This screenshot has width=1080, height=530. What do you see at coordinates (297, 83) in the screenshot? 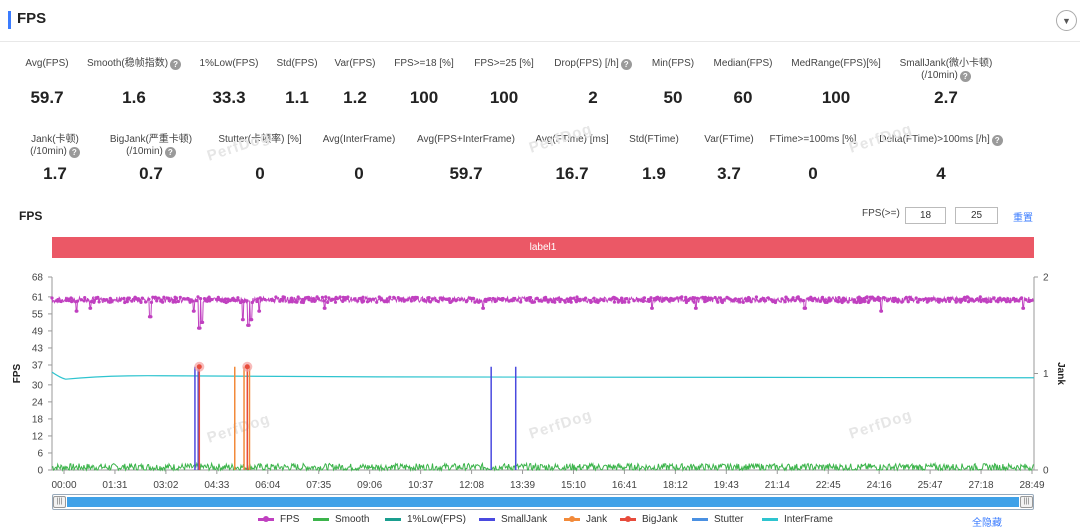
I see `stat-item: Std(FPS) 1.1` at bounding box center [297, 83].